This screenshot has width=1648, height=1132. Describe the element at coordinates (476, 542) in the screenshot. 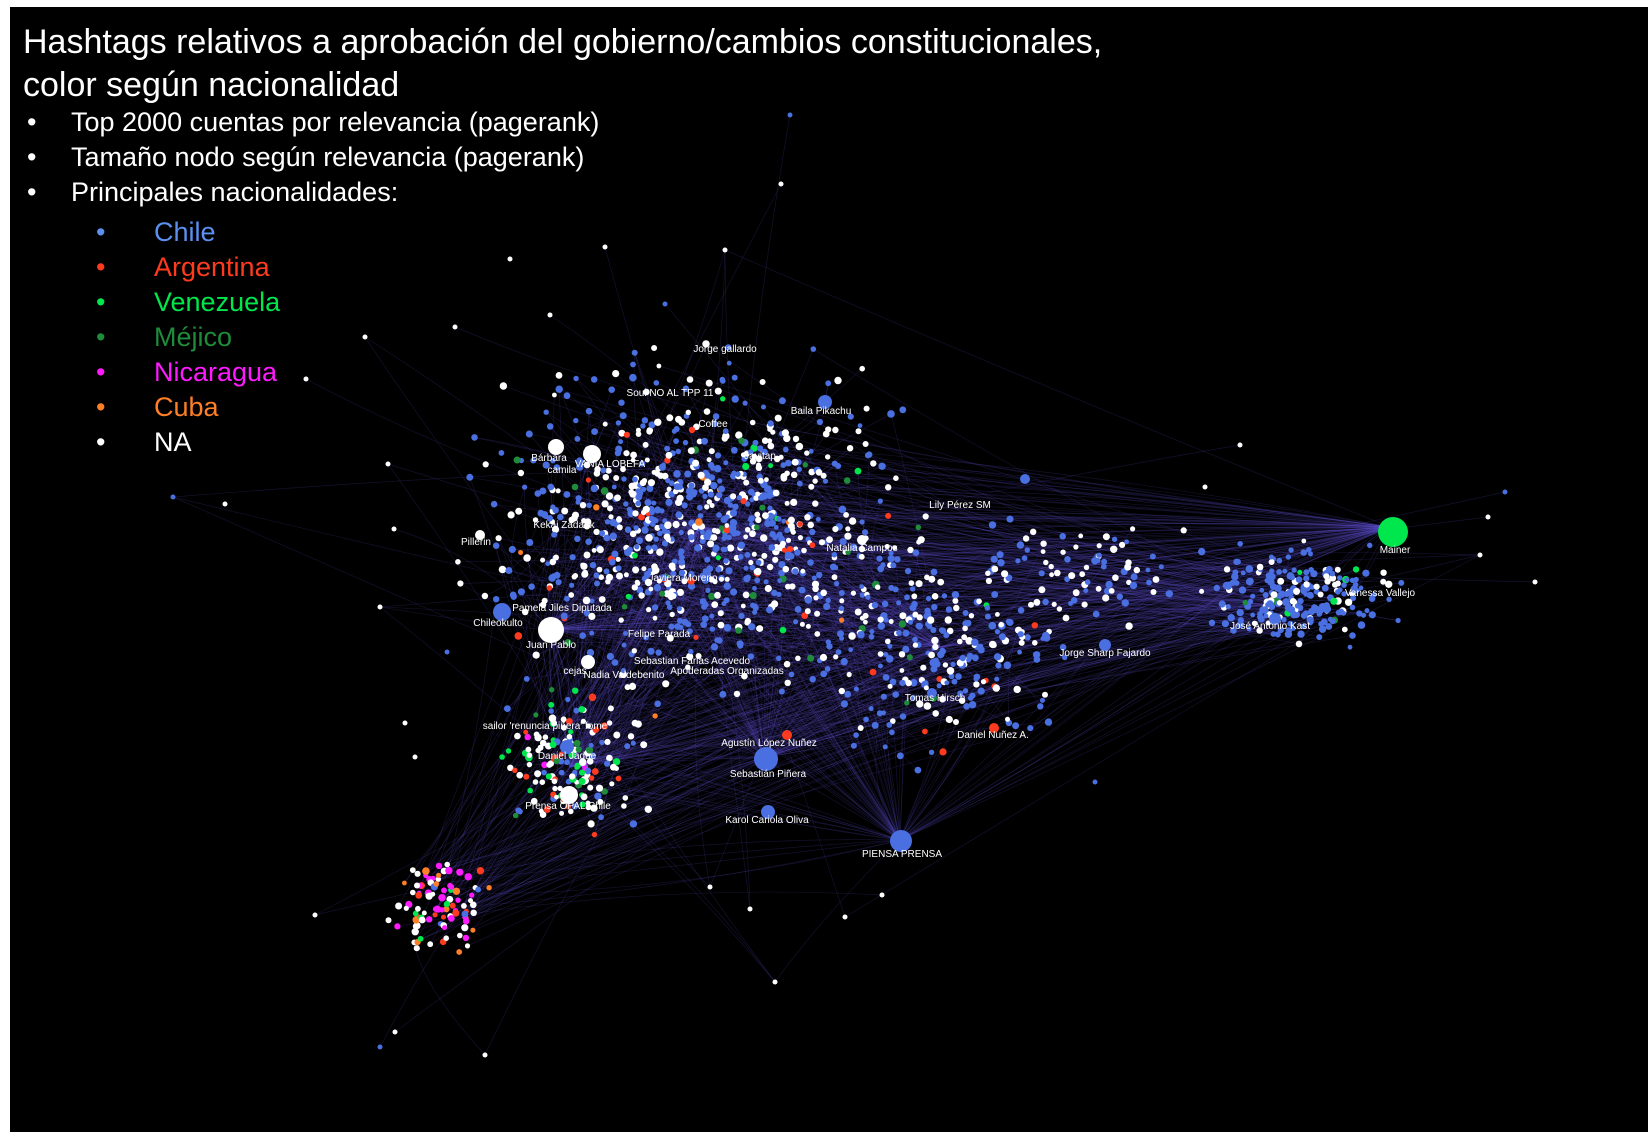

I see `node-label: Pillerin` at that location.